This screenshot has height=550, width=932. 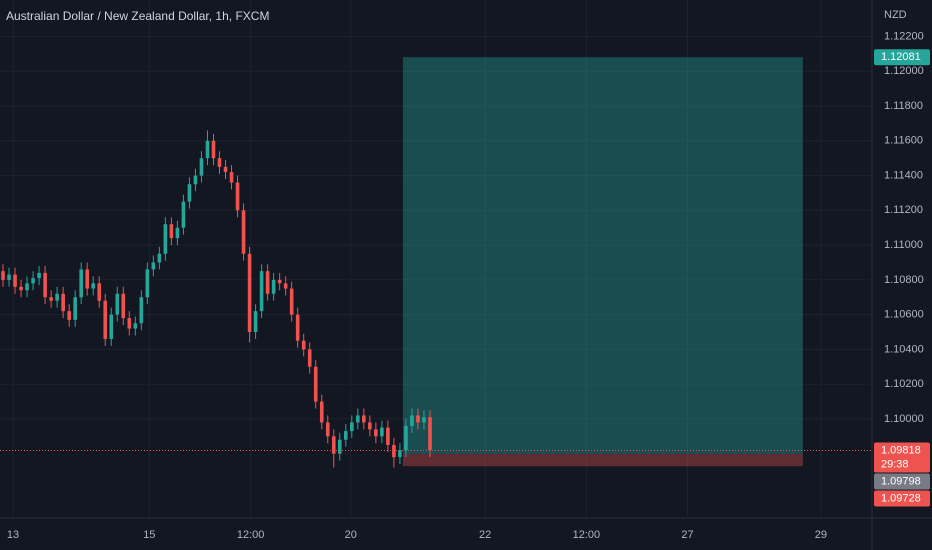 I want to click on x-tick-label: 22, so click(x=485, y=535).